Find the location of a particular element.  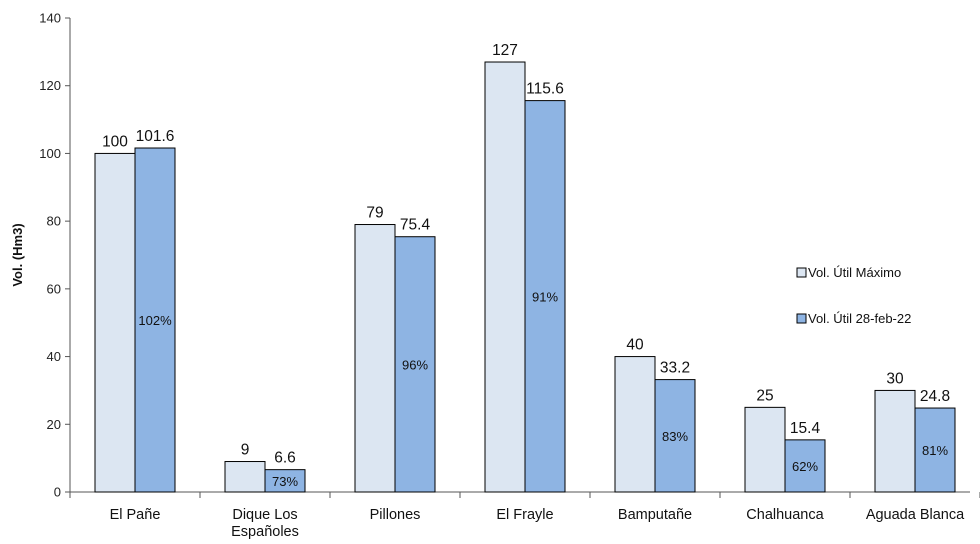

percent-label: 83% is located at coordinates (675, 436).